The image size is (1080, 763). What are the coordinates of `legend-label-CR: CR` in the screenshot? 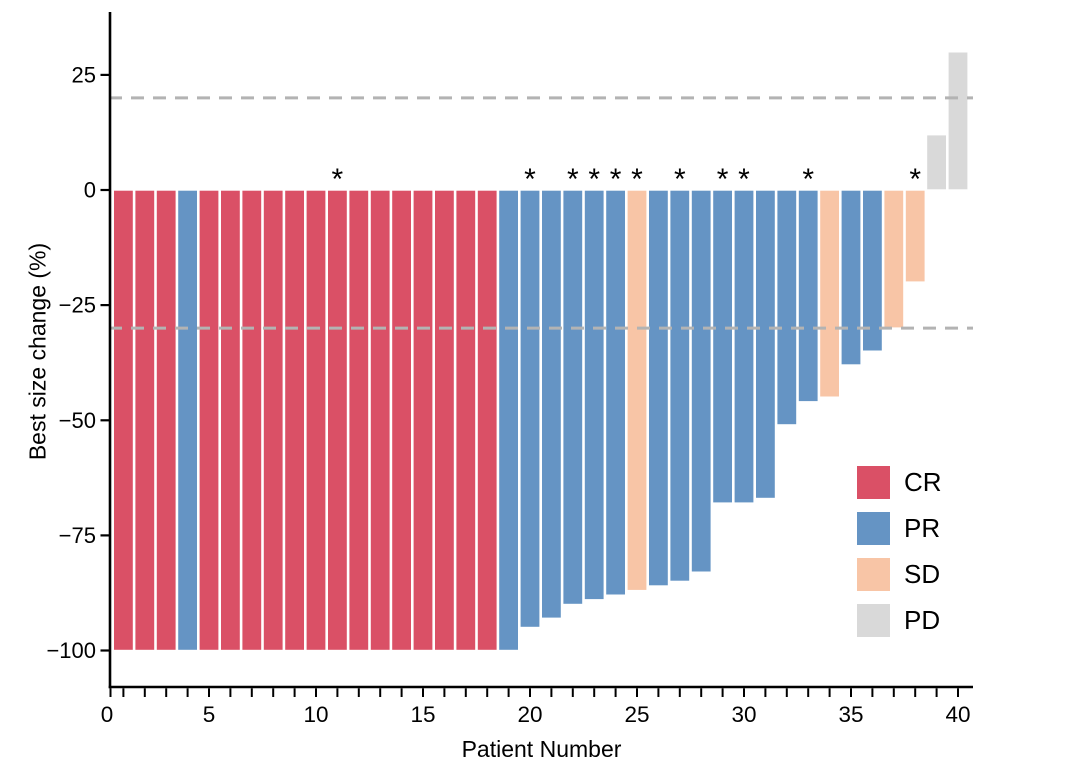 It's located at (923, 482).